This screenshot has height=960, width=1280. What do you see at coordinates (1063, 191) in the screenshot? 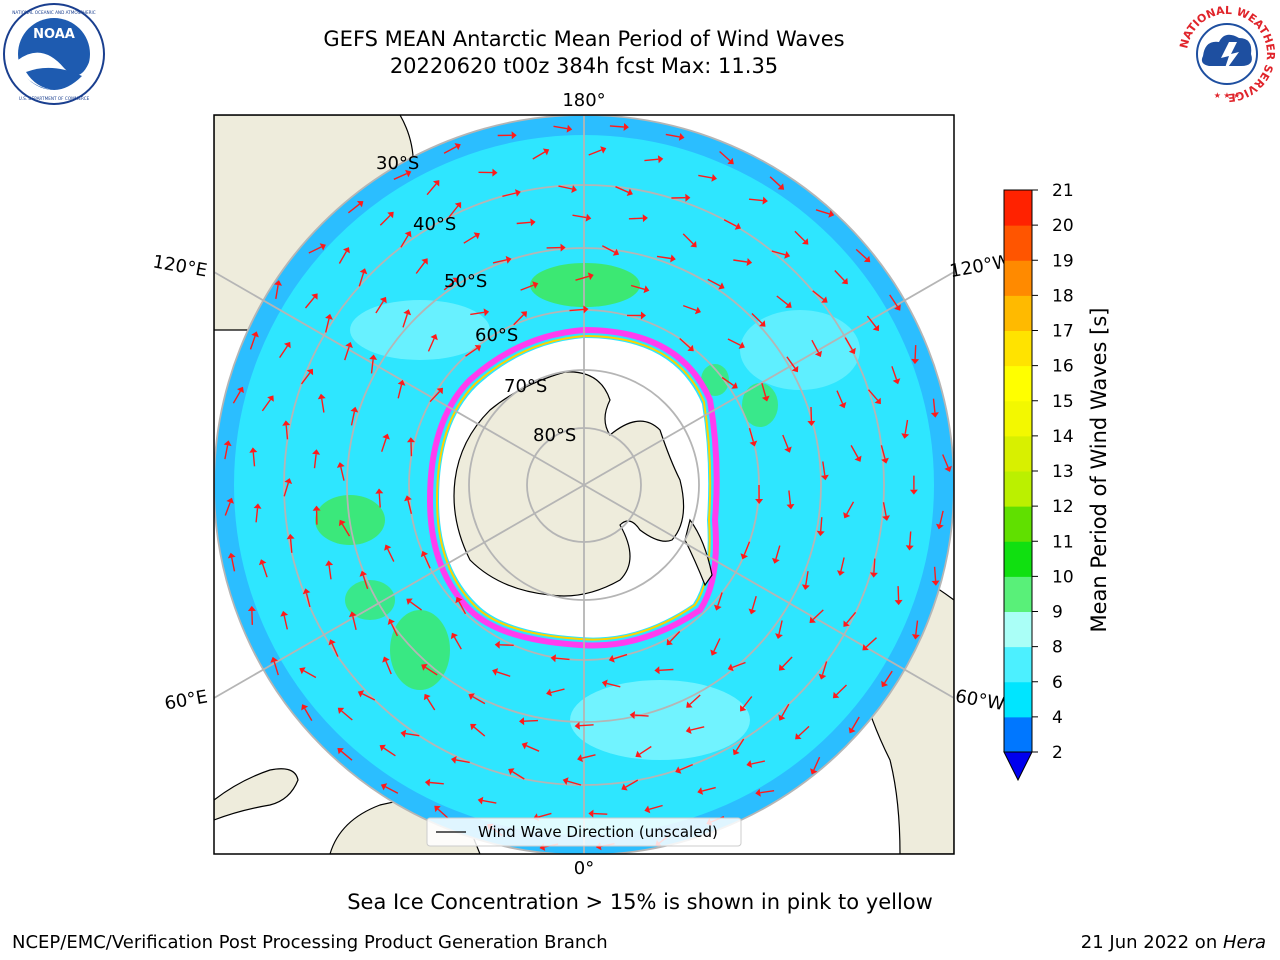
I see `colorbar-tick-label: 21` at bounding box center [1063, 191].